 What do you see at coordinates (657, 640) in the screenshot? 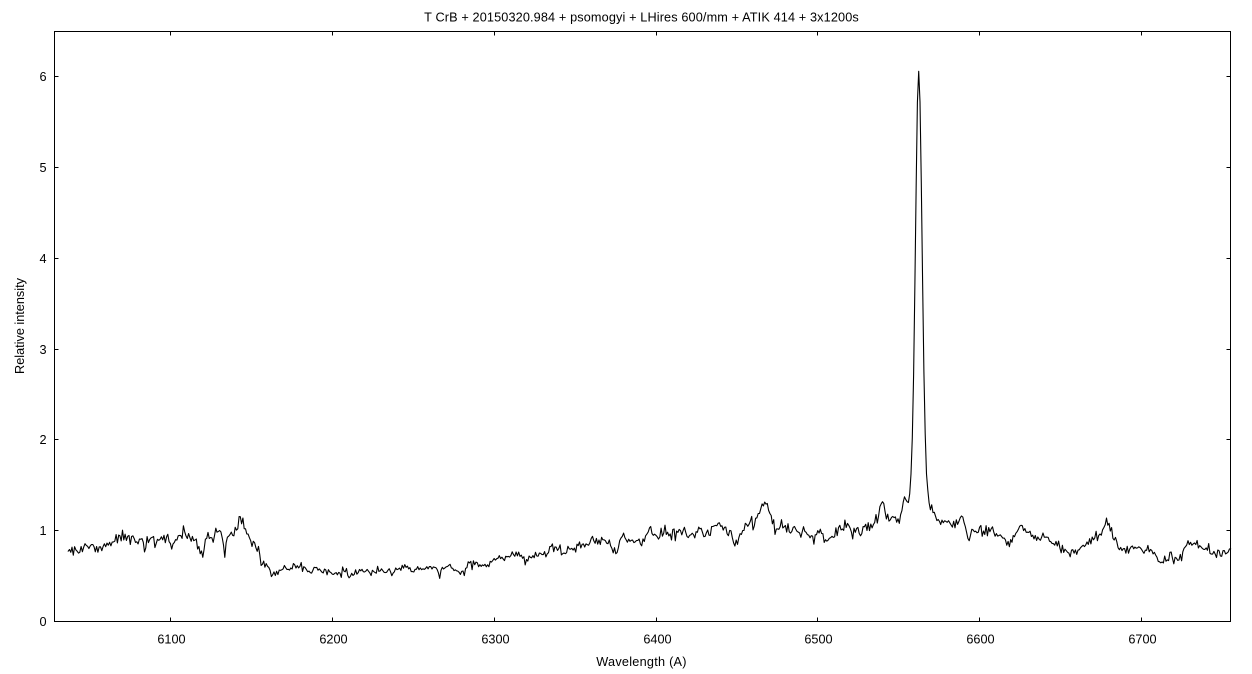
I see `svg-text: 6400` at bounding box center [657, 640].